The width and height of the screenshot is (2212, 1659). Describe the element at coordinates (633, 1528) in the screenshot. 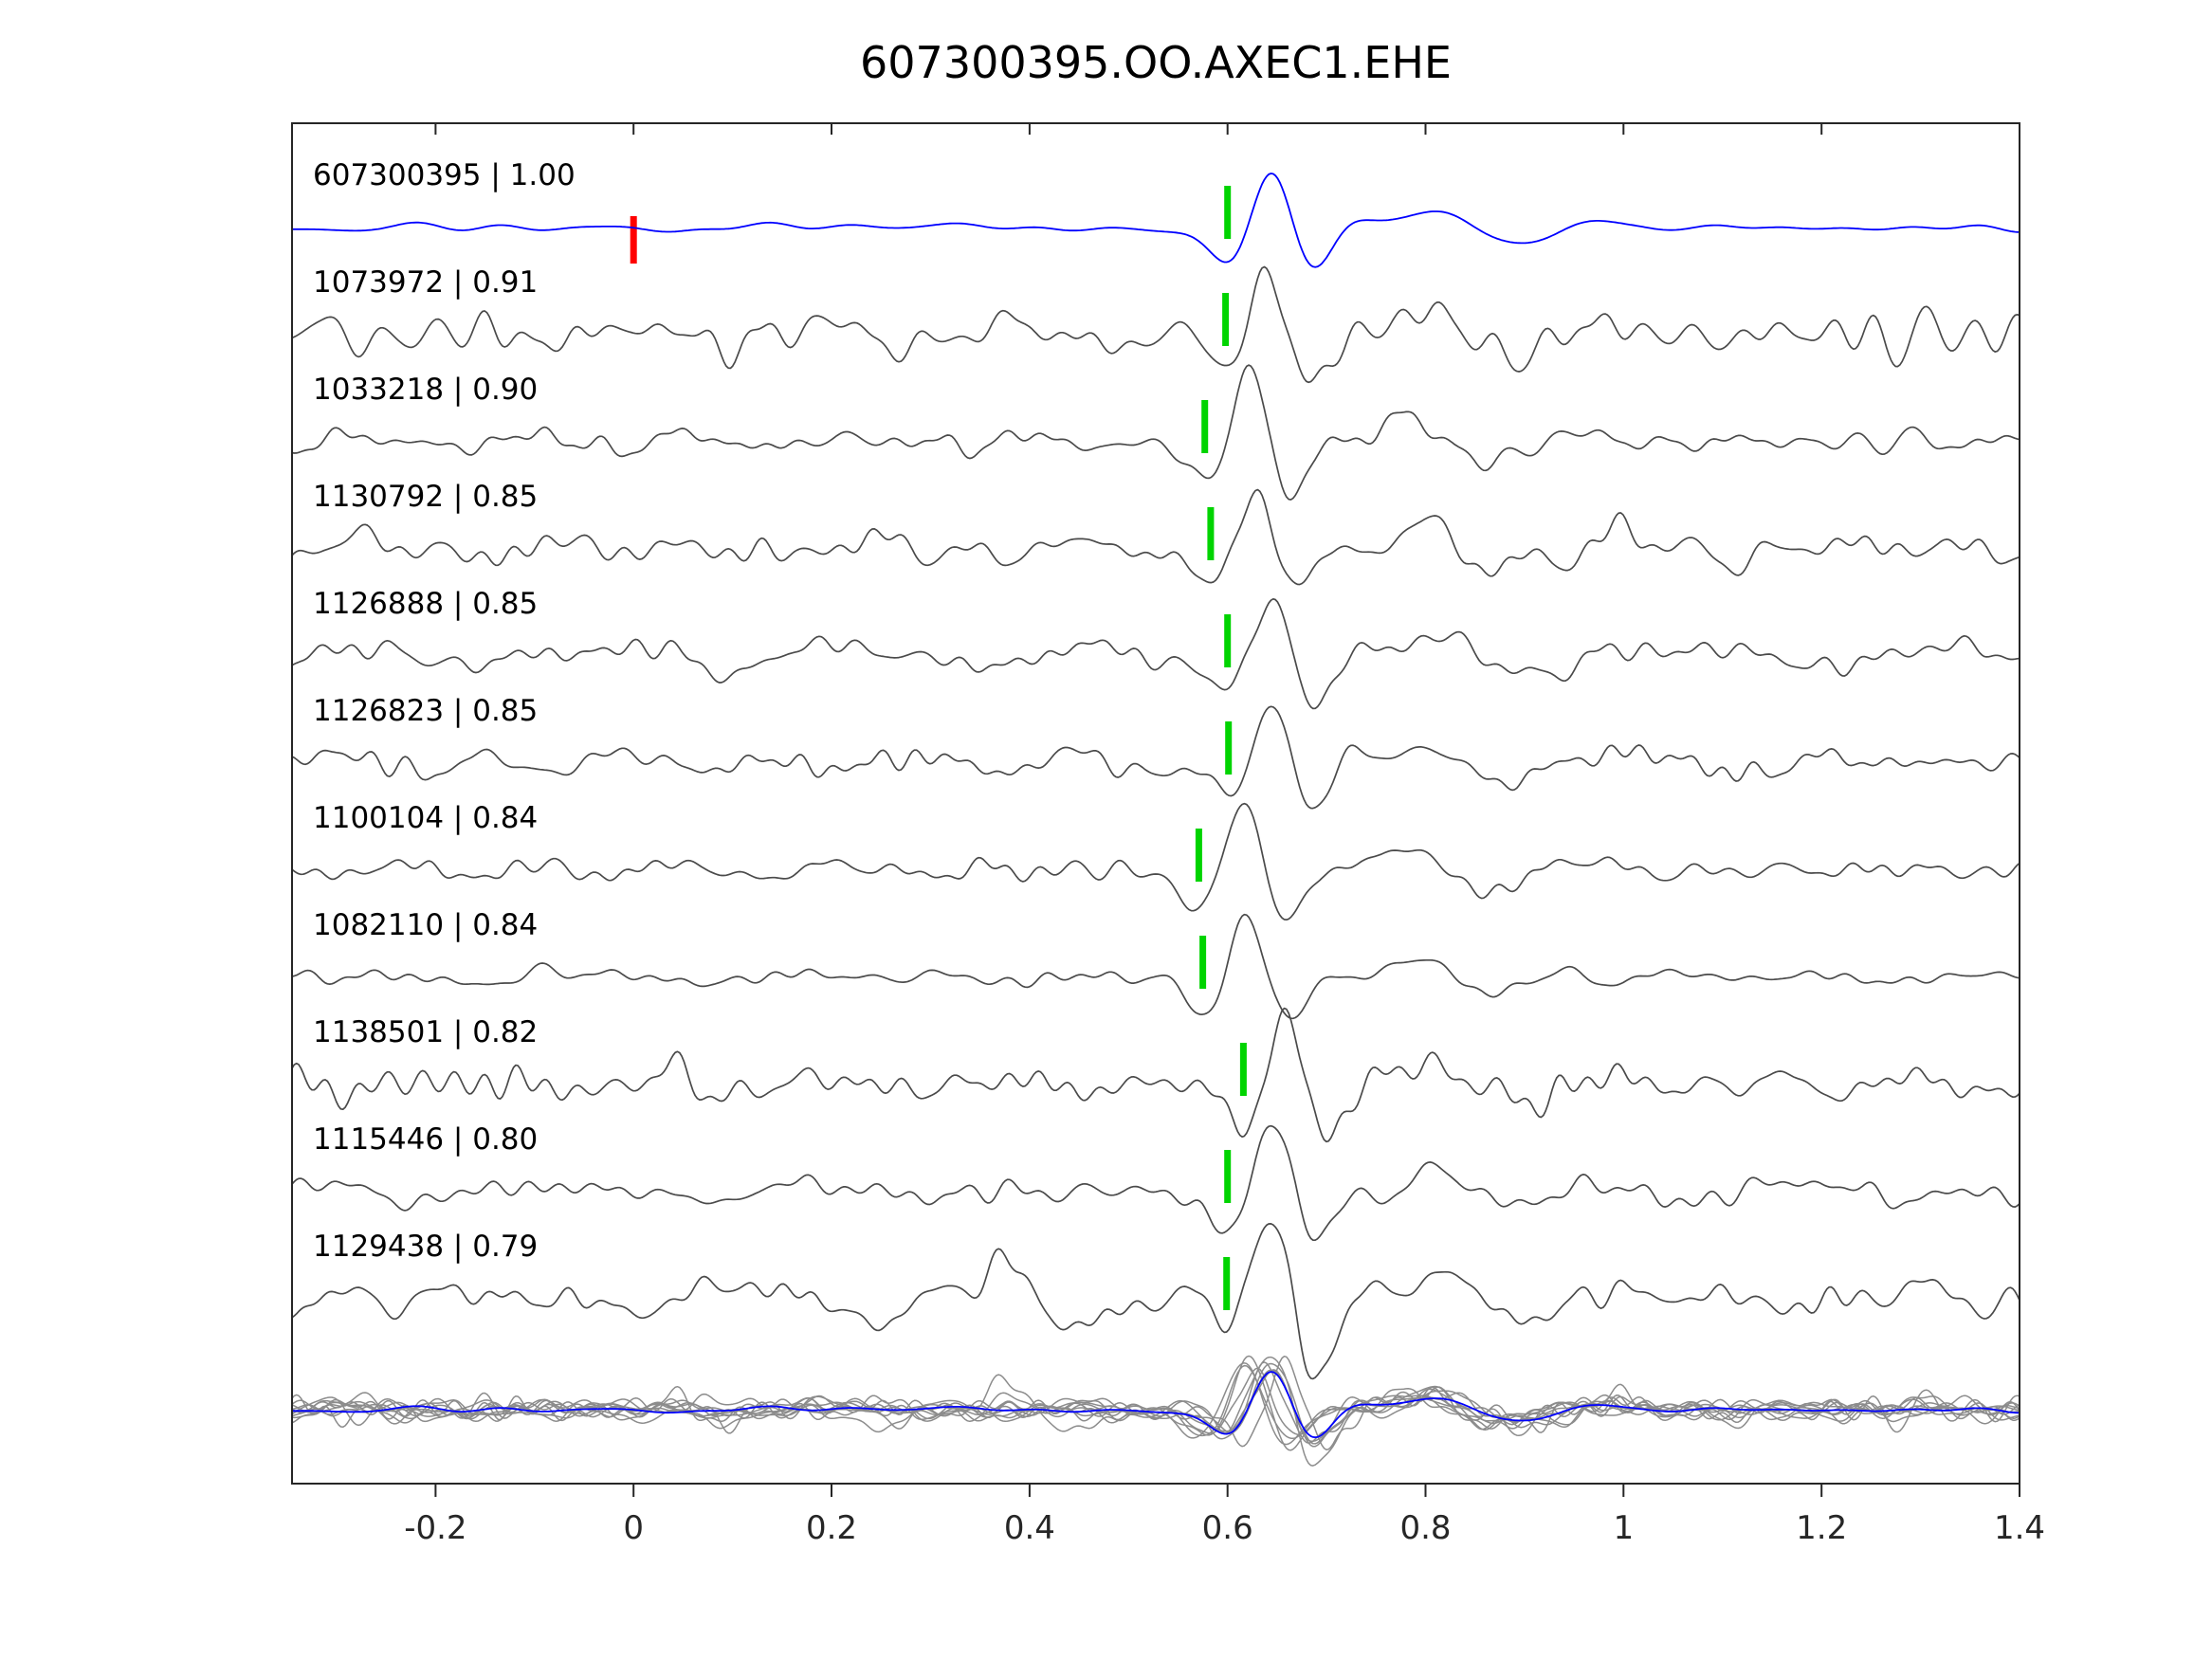

I see `x-tick-label: 0` at that location.